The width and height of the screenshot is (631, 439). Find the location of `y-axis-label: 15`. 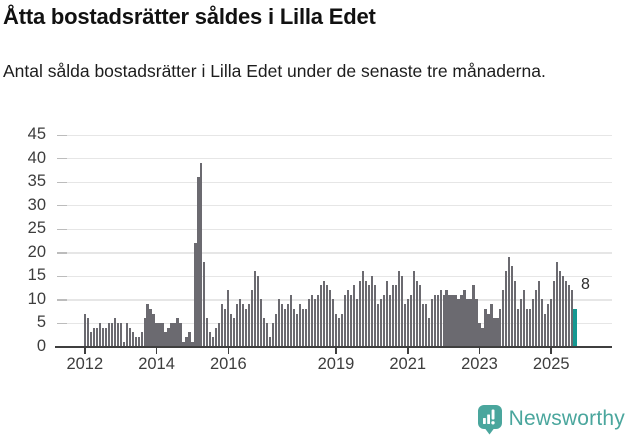

y-axis-label: 15 is located at coordinates (36, 275).